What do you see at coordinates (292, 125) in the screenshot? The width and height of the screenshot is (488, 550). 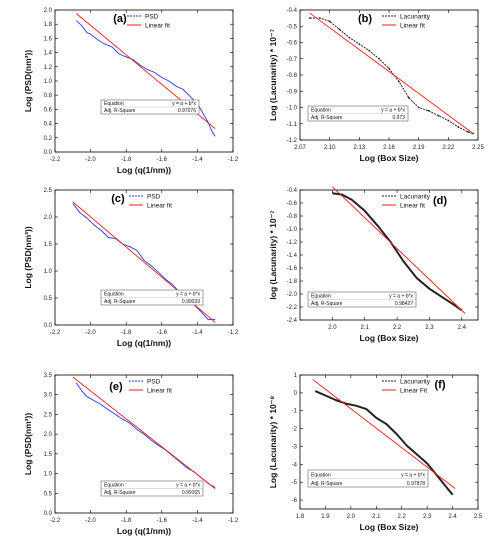 I see `y-tick-label: -1.1` at bounding box center [292, 125].